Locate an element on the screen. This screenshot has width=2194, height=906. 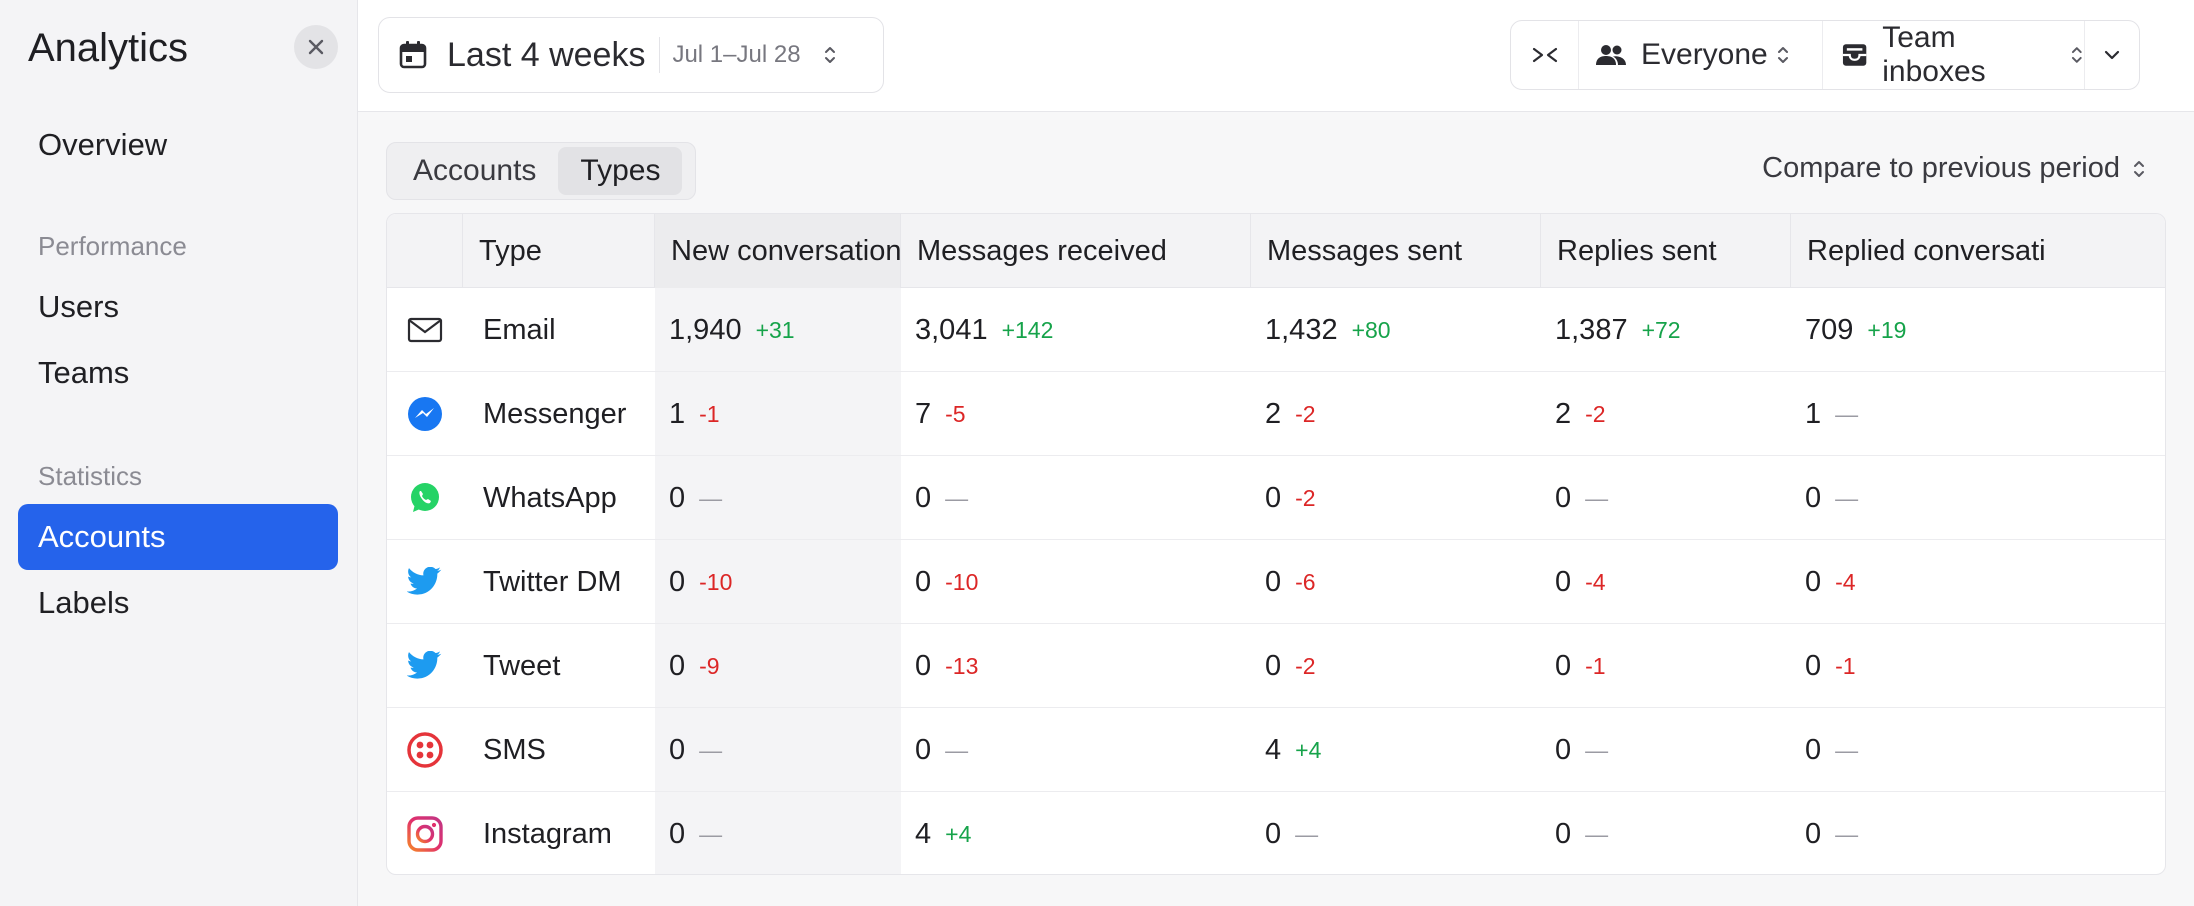
type-label: Messenger is located at coordinates (555, 413).